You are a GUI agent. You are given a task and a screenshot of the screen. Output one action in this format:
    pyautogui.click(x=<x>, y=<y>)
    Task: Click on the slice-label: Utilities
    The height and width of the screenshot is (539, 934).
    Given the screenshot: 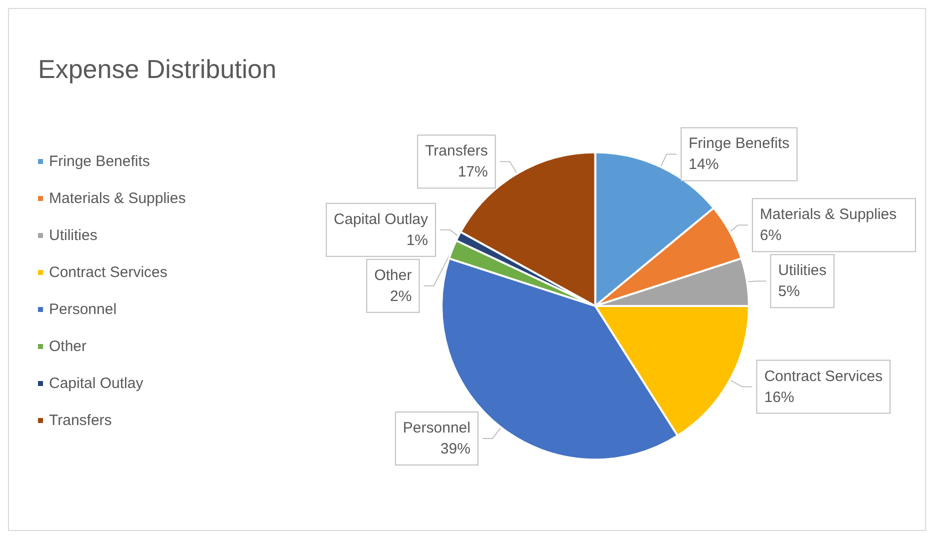 What is the action you would take?
    pyautogui.click(x=802, y=271)
    